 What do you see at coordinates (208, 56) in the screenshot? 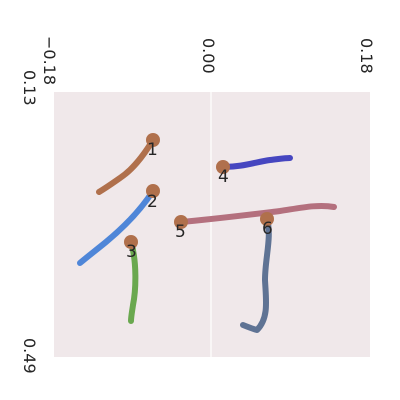
I see `x-tick-label: 0.00` at bounding box center [208, 56].